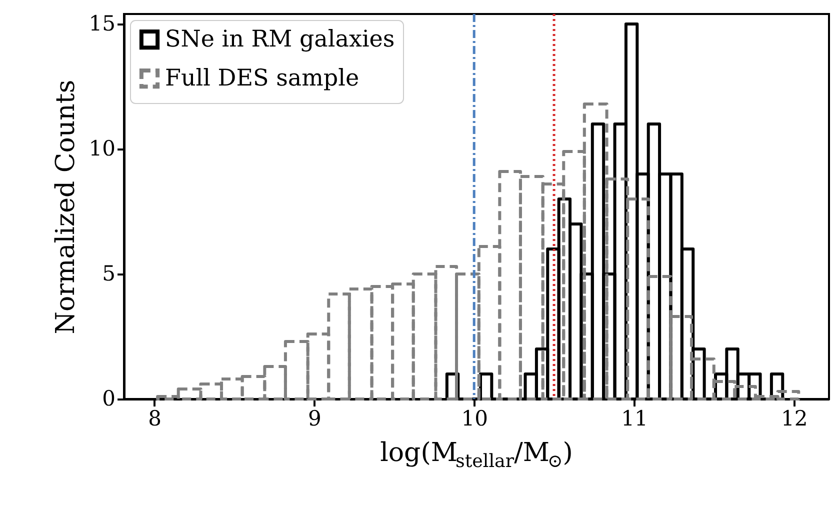 The width and height of the screenshot is (839, 510). What do you see at coordinates (102, 24) in the screenshot?
I see `y-tick-label: 15` at bounding box center [102, 24].